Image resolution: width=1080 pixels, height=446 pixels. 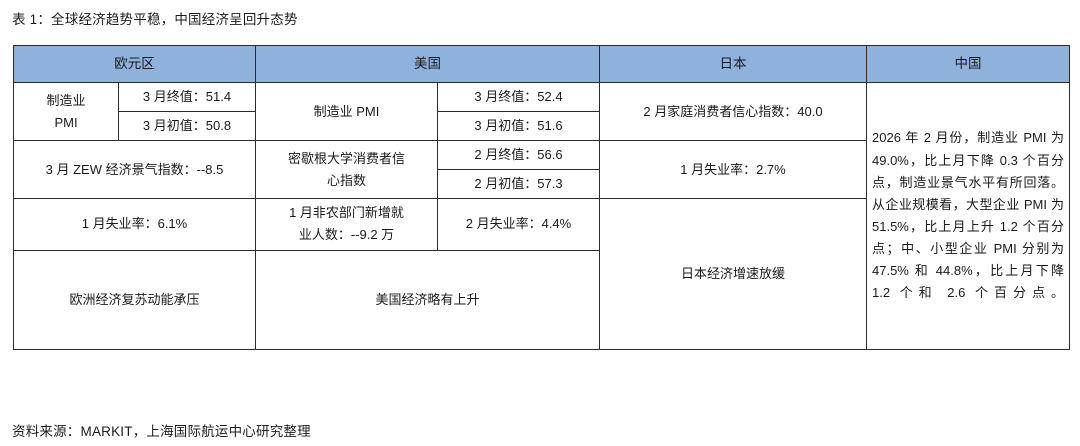 I want to click on japan-summary: 日本经济增速放缓, so click(x=733, y=274).